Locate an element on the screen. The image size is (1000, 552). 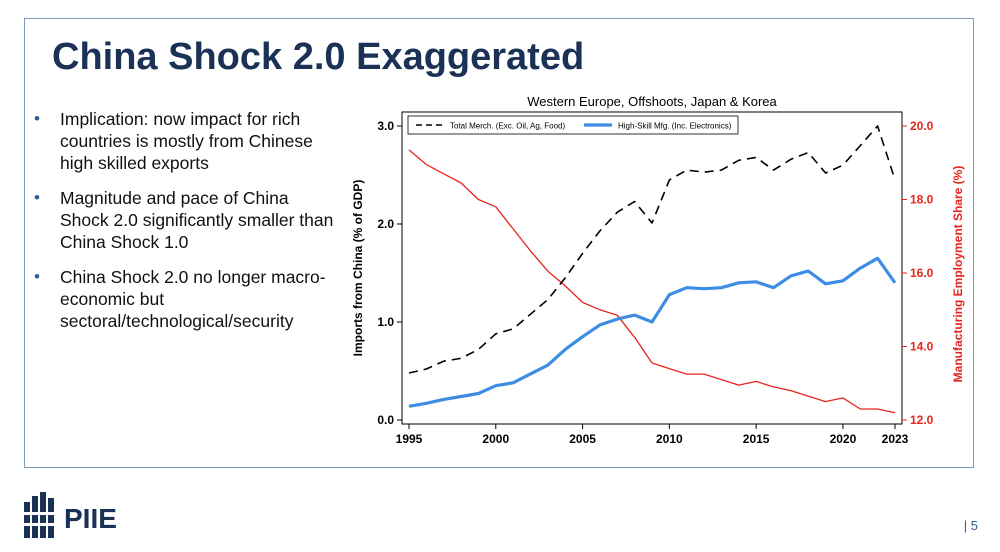
piie-logo: PIIE is located at coordinates (69, 515).